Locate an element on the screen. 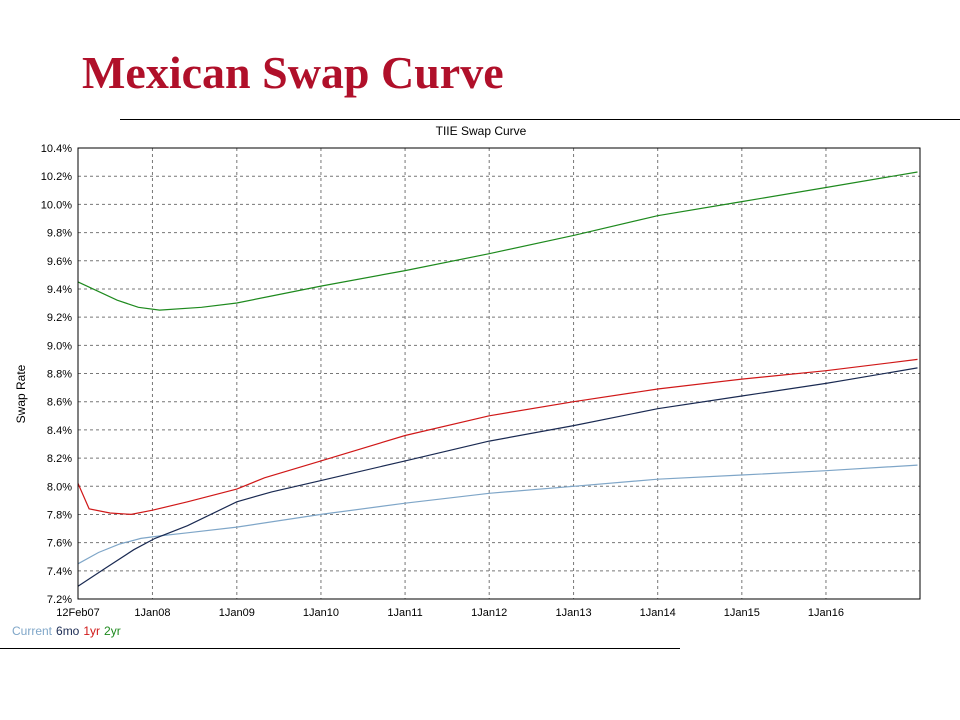  y-tick-label: 9.8% is located at coordinates (59, 234).